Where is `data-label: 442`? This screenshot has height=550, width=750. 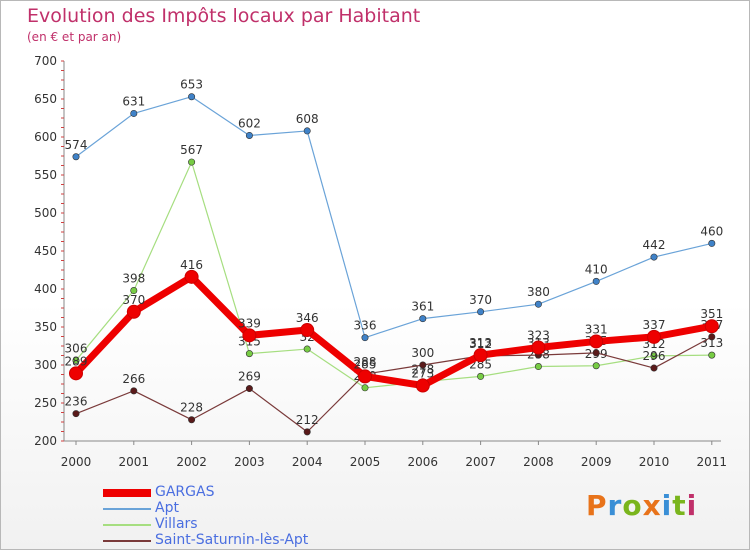
data-label: 442 is located at coordinates (654, 245).